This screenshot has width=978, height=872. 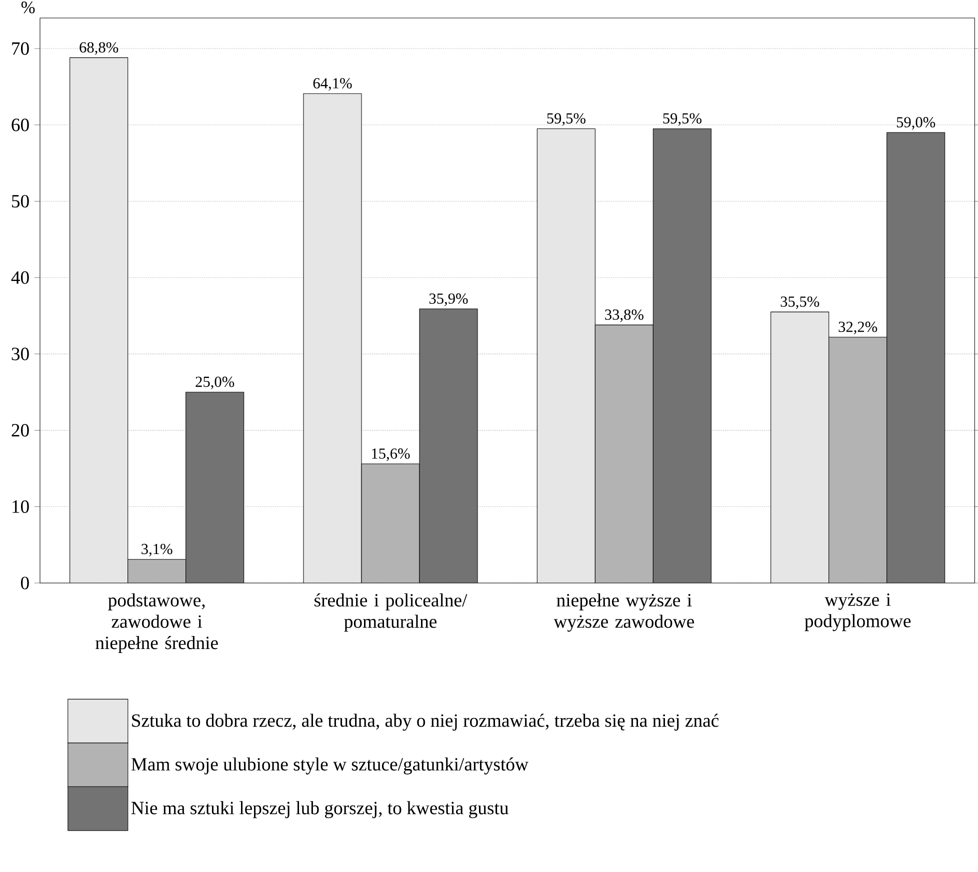 I want to click on data-label: 32,2%, so click(x=858, y=328).